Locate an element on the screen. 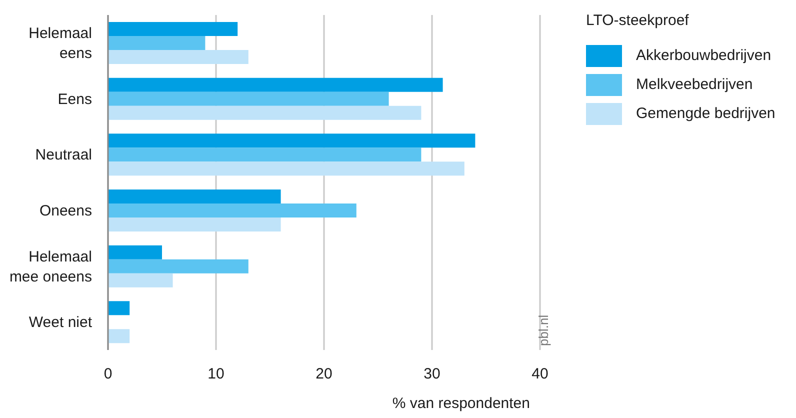 Image resolution: width=796 pixels, height=418 pixels. y-tick-label: Neutraal is located at coordinates (63, 155).